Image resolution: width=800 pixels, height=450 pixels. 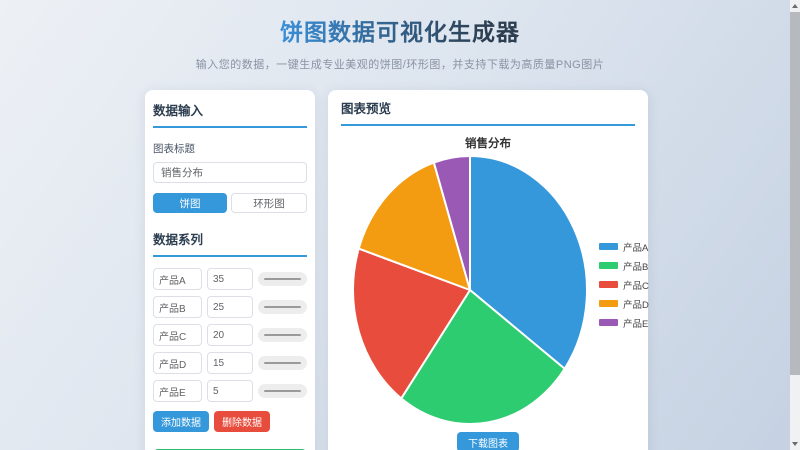 I want to click on legend-item: 产品B, so click(x=624, y=265).